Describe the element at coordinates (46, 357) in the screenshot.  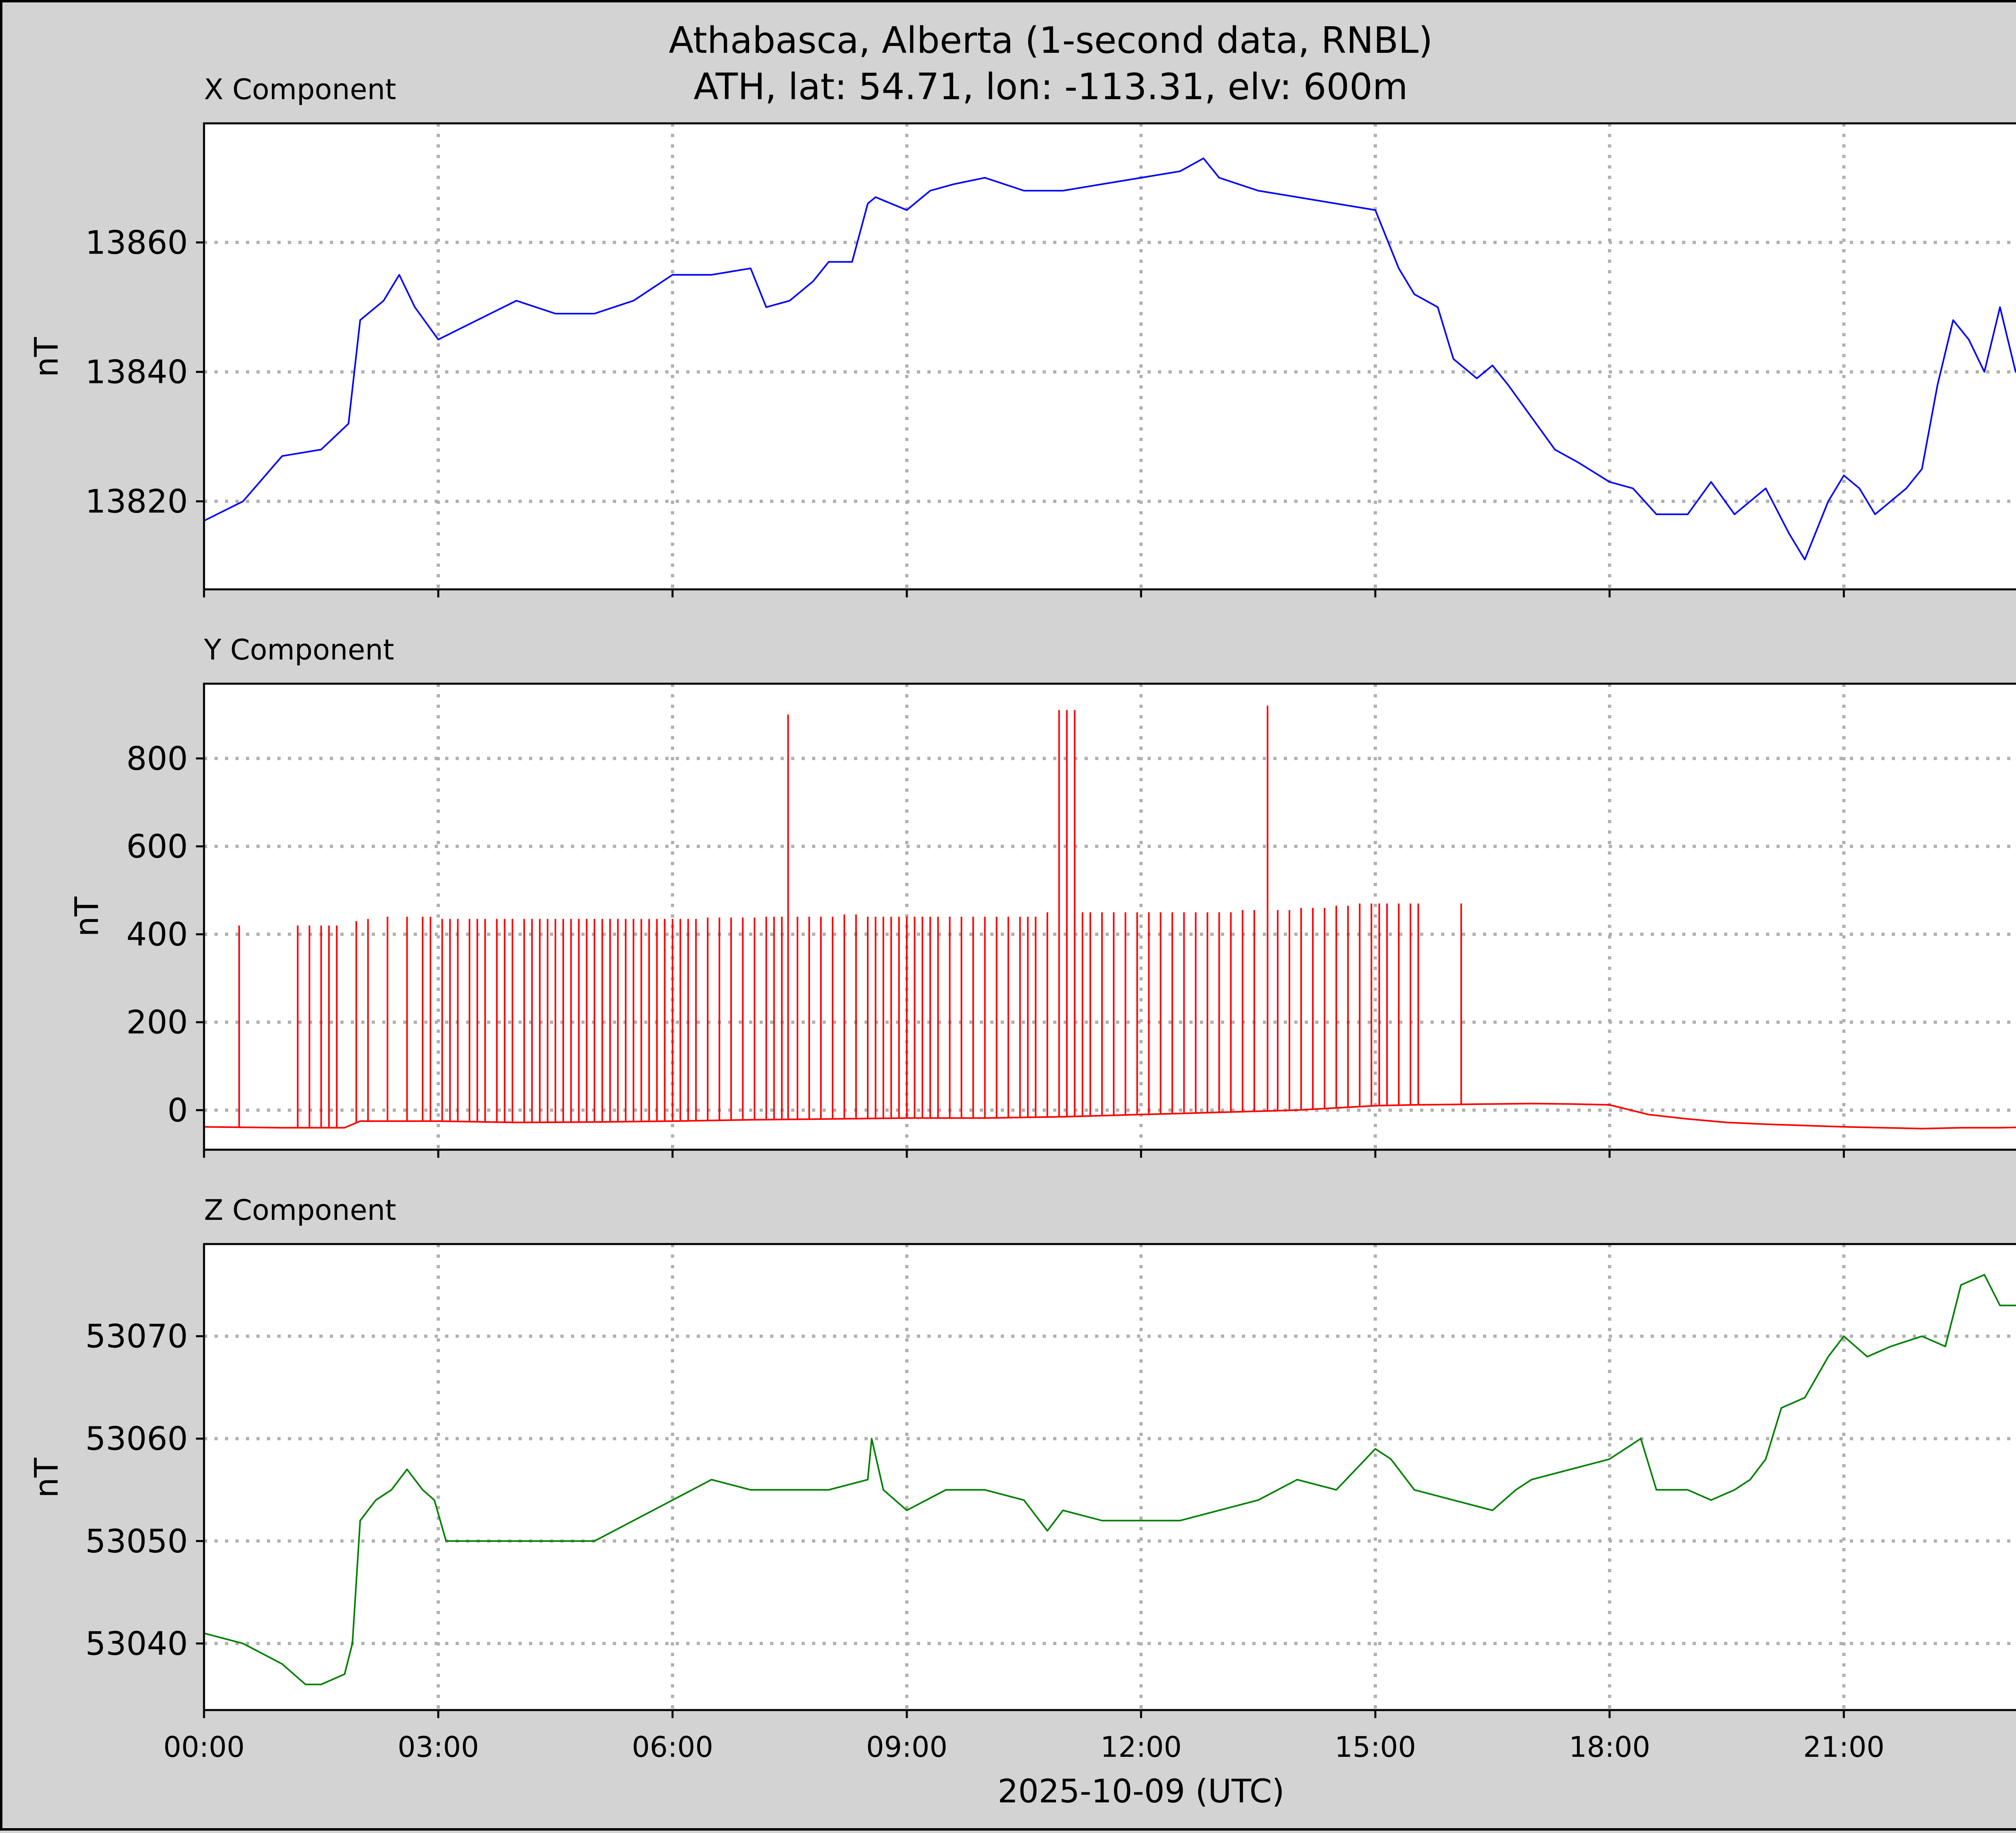
I see `x-component-ylabel: nT` at that location.